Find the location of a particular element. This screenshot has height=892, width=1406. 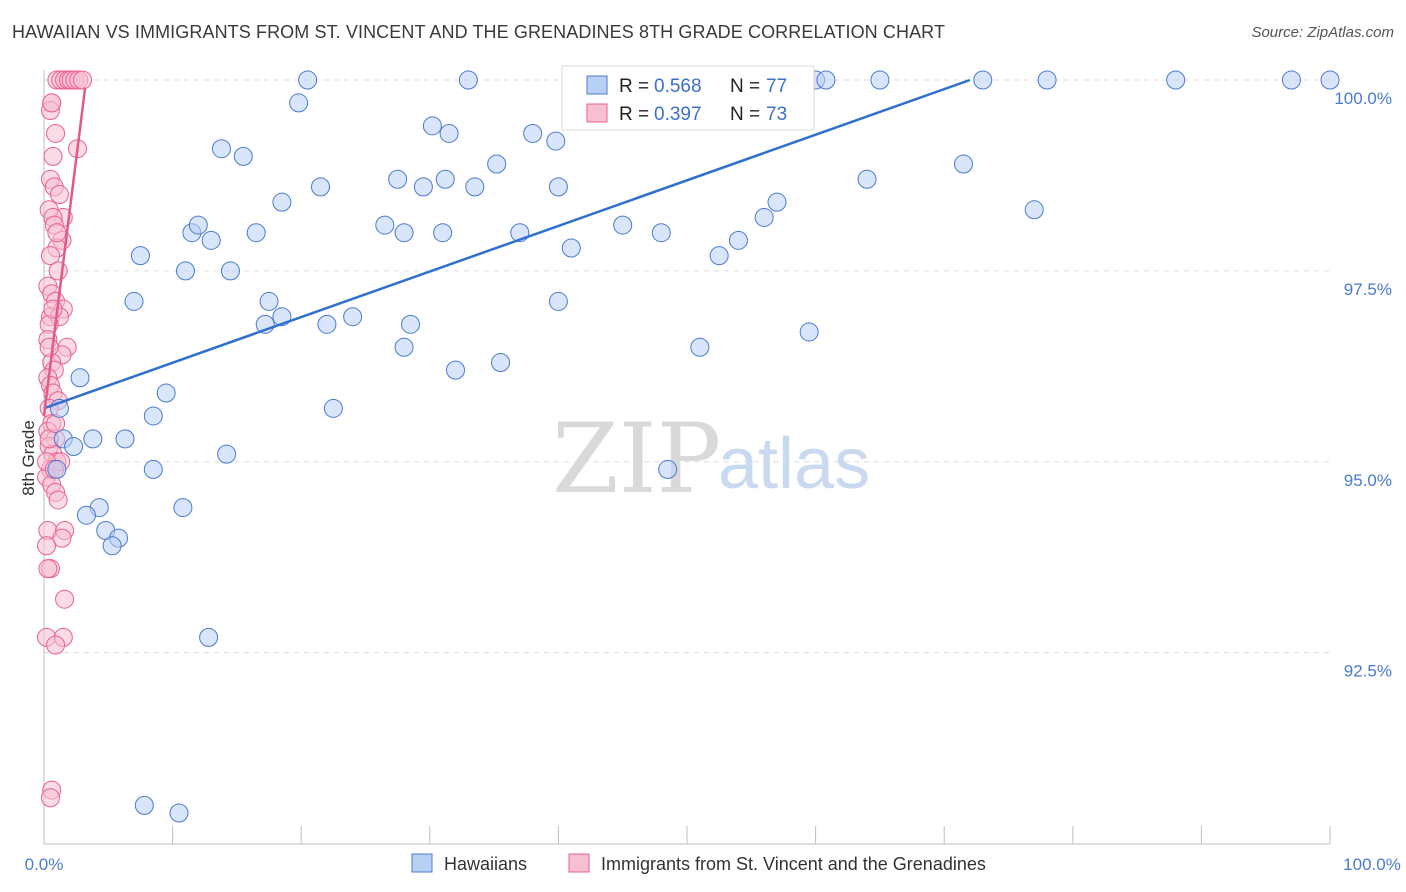

legend-n-label-hawaiians: N = is located at coordinates (745, 86).